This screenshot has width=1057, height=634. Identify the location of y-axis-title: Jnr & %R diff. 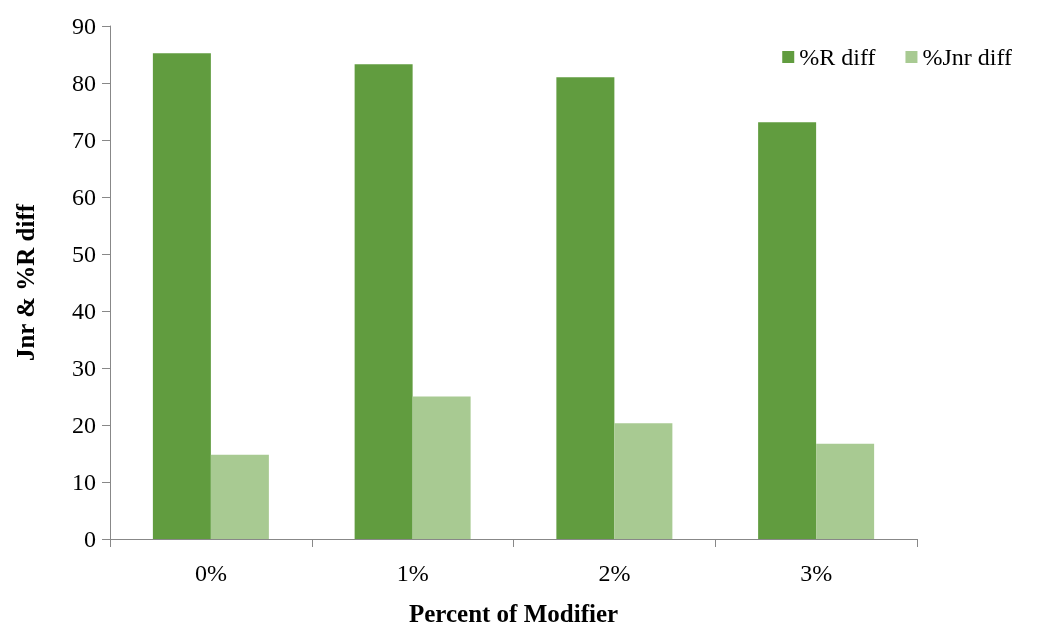
(25, 282).